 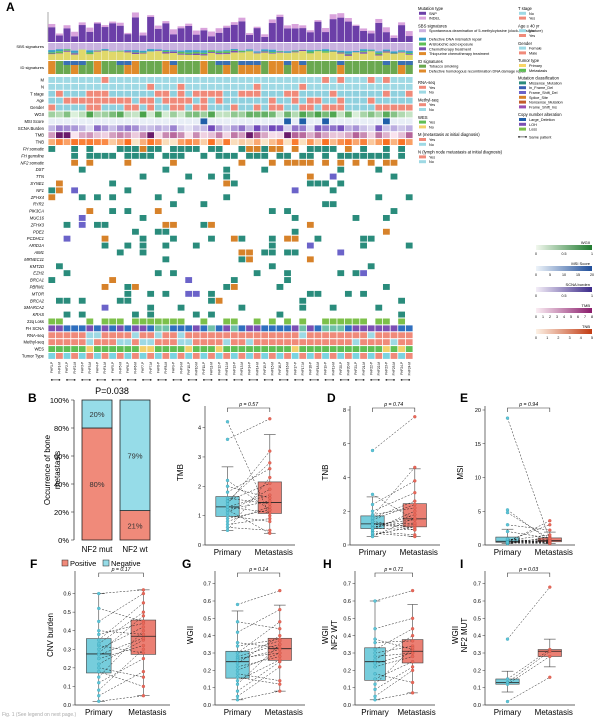 I want to click on legend-item-mutclass: In_Frame_Del, so click(x=541, y=88).